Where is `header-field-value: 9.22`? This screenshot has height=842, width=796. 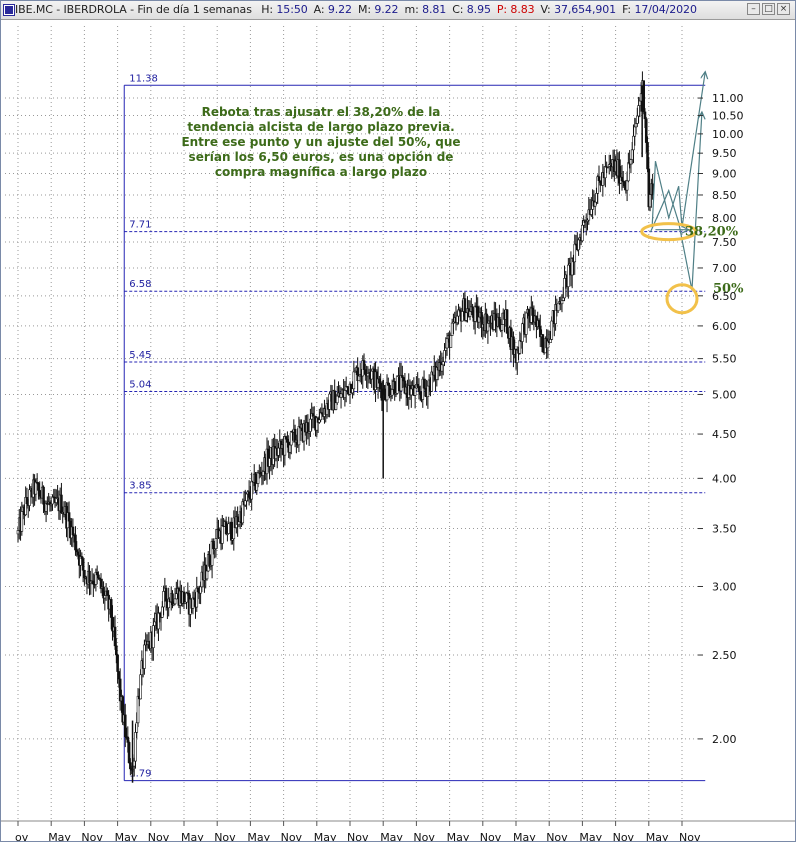 header-field-value: 9.22 is located at coordinates (338, 9).